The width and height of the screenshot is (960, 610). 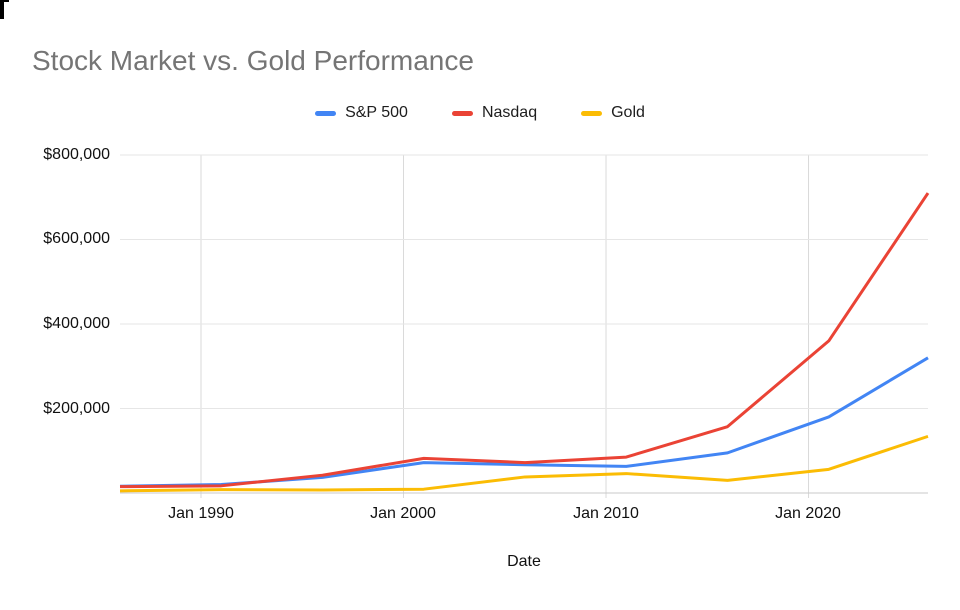 What do you see at coordinates (76, 408) in the screenshot?
I see `y-tick-200000: $200,000` at bounding box center [76, 408].